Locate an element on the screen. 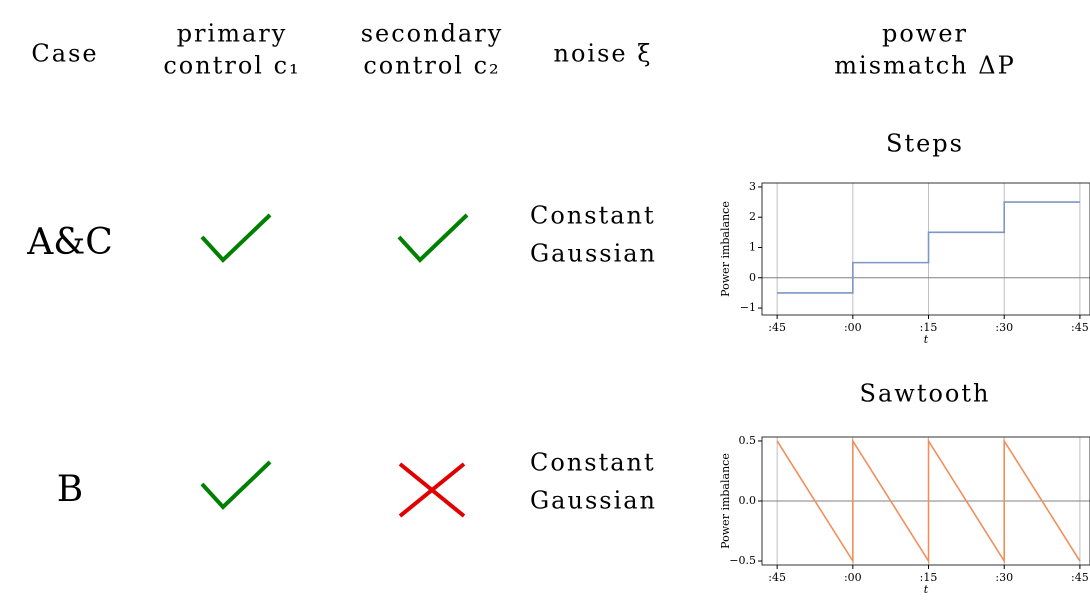 The height and width of the screenshot is (601, 1090). header-text: Case is located at coordinates (64, 54).